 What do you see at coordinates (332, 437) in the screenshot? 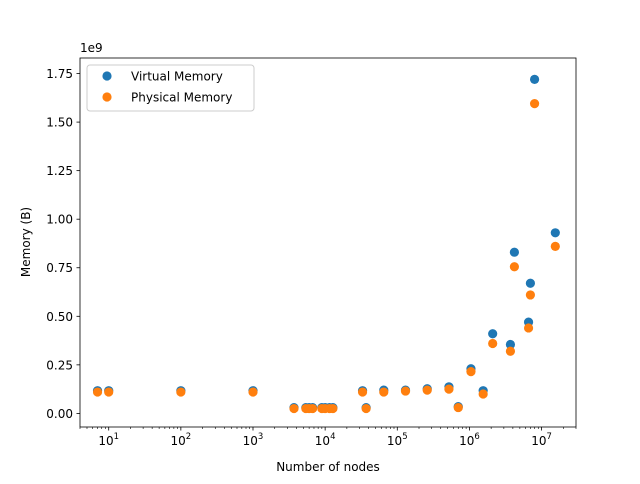
I see `x-tick-exponent: 4` at bounding box center [332, 437].